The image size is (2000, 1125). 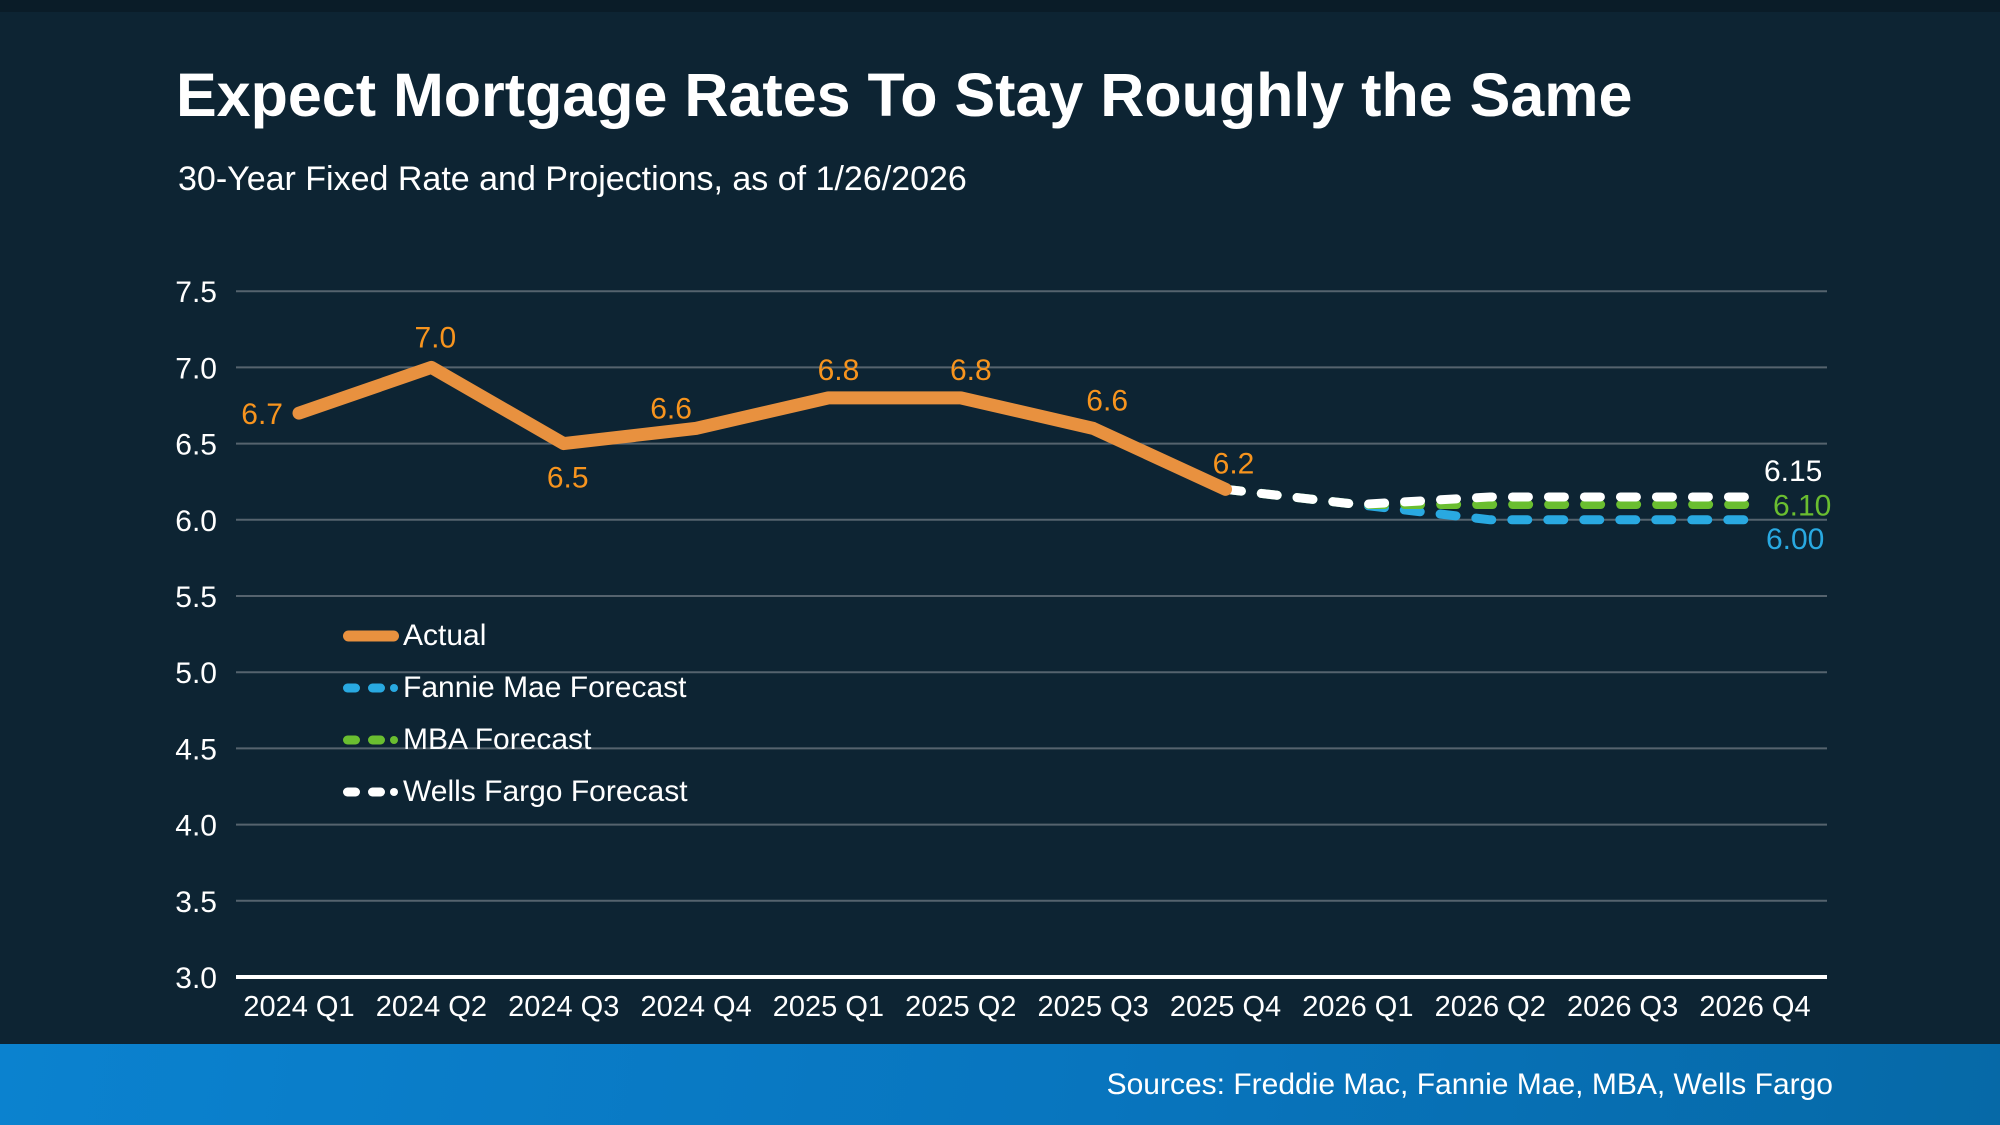 What do you see at coordinates (1490, 1007) in the screenshot?
I see `x-tick-label: 2026 Q2` at bounding box center [1490, 1007].